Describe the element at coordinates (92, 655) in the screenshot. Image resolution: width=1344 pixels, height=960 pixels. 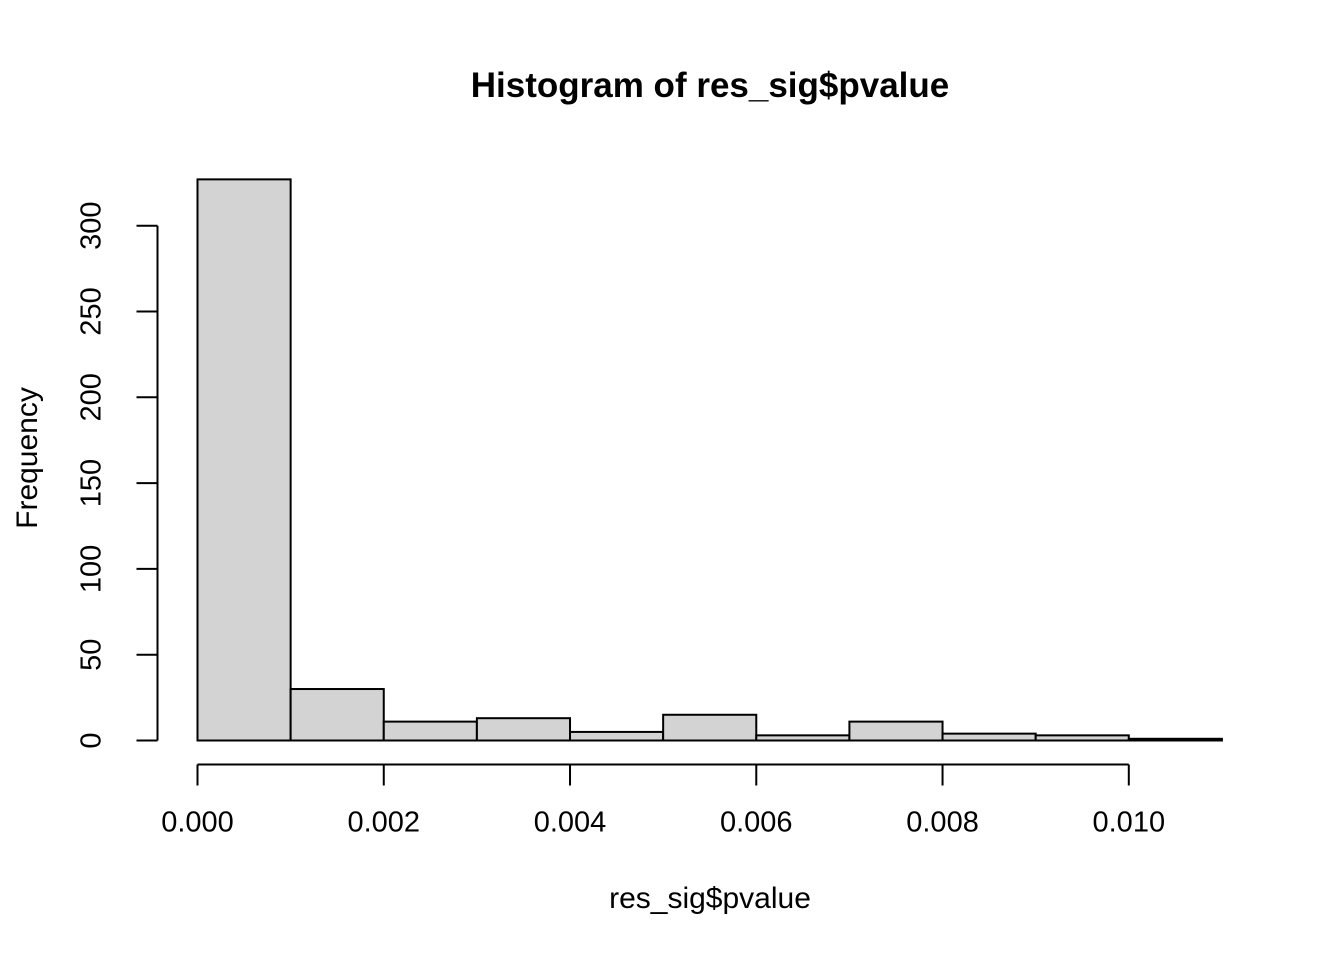
I see `y-tick-label: 50` at that location.